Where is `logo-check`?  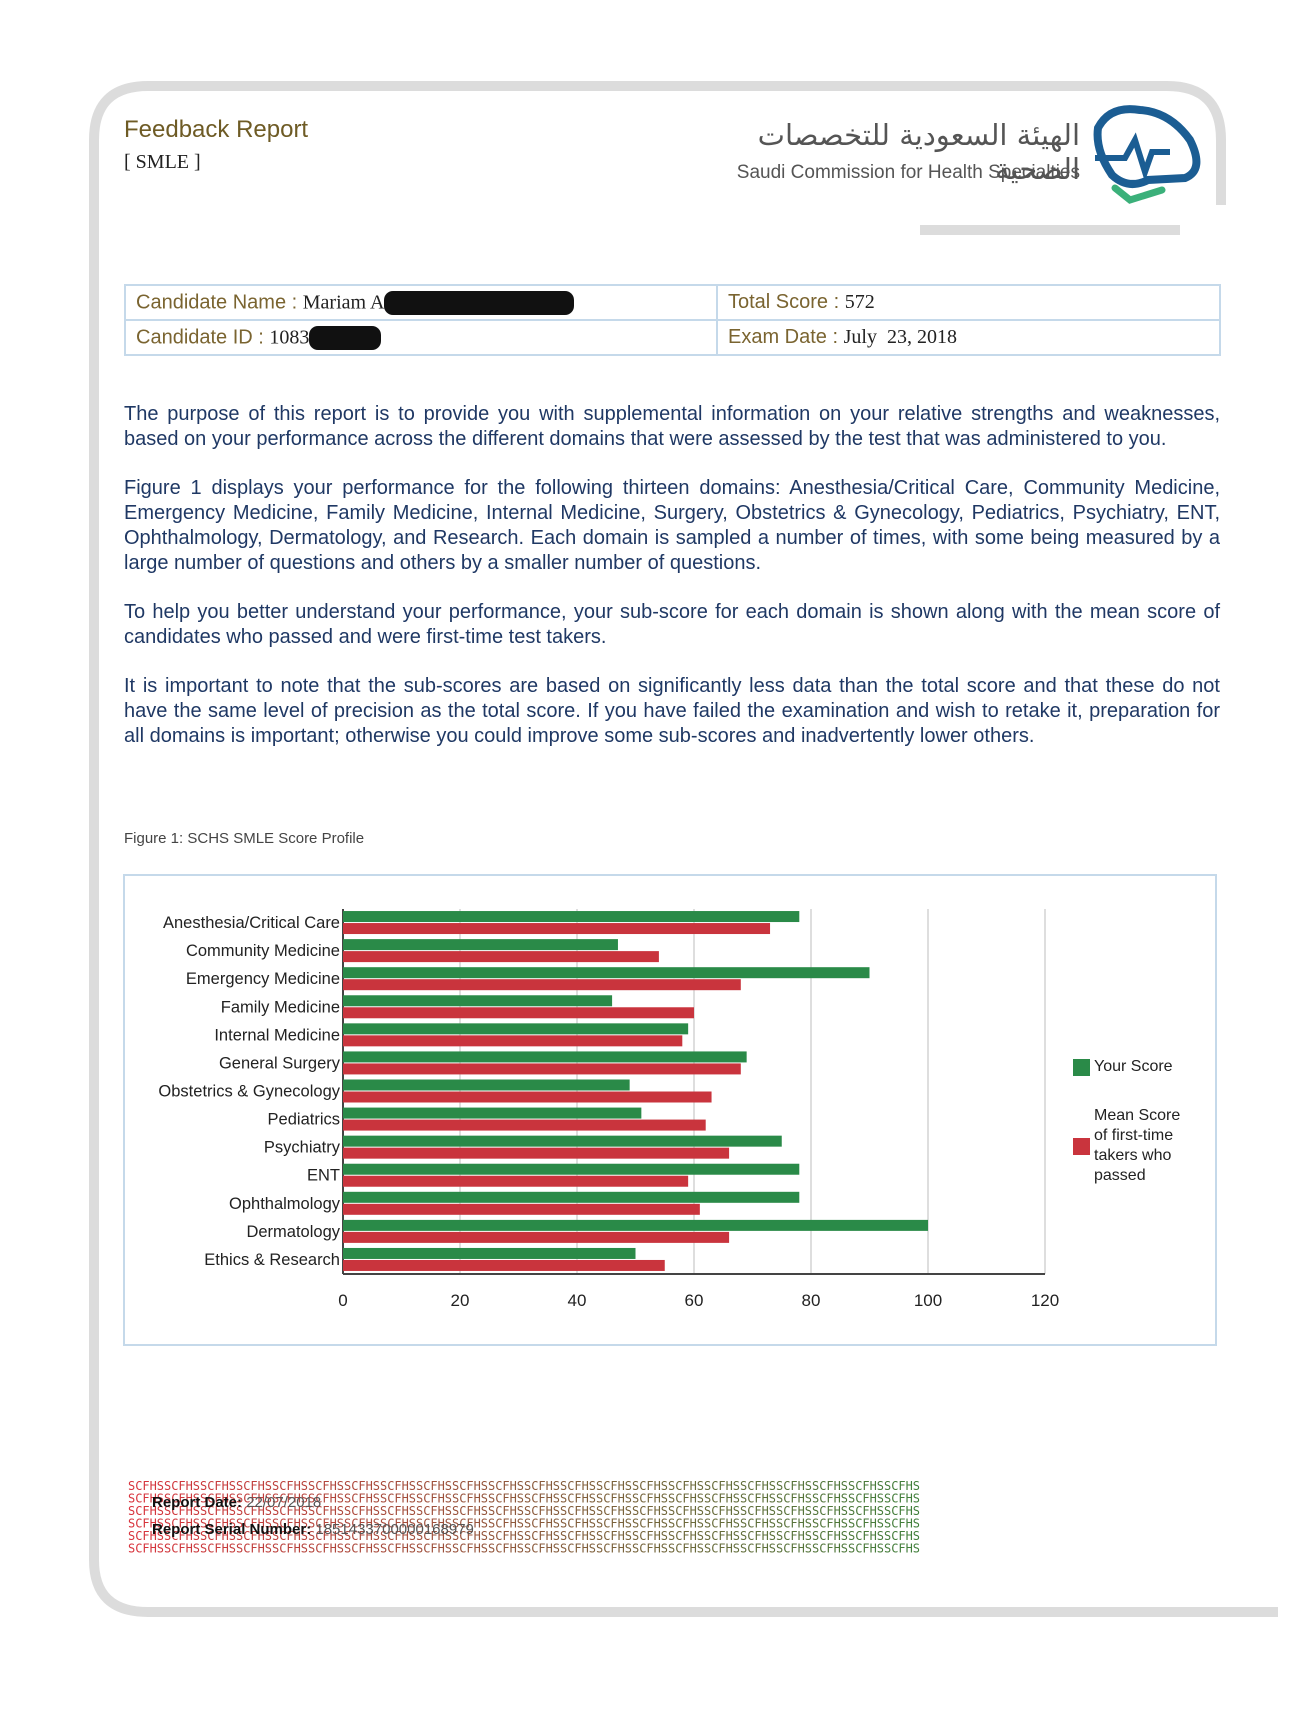
logo-check is located at coordinates (1138, 194).